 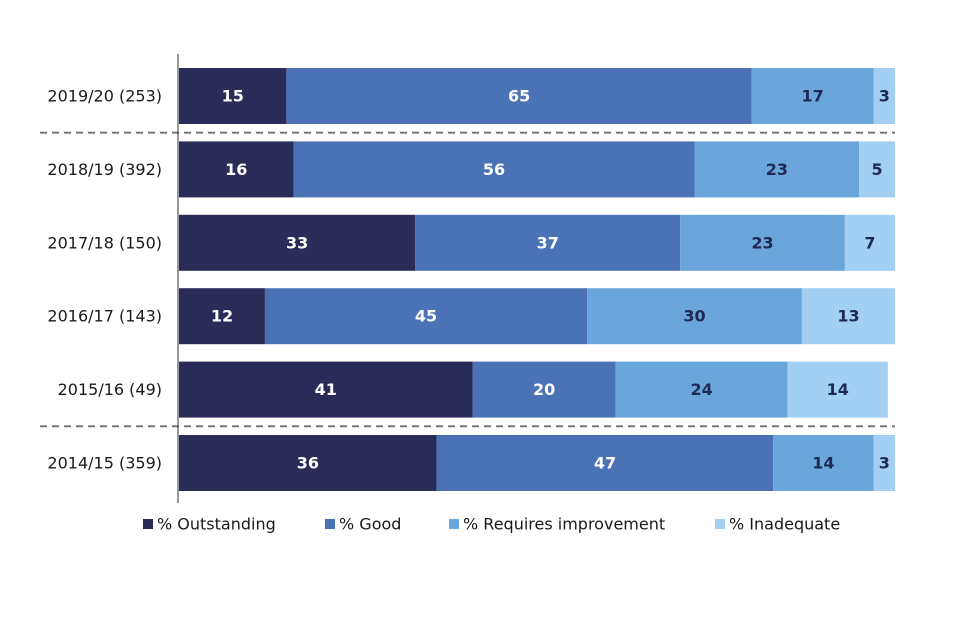 I want to click on data-label: 16, so click(x=236, y=169).